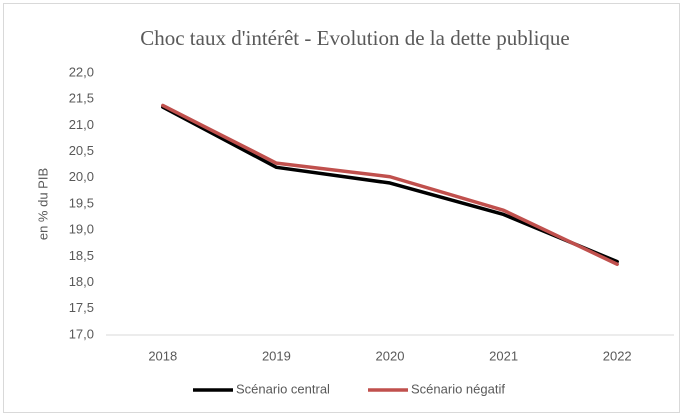 The height and width of the screenshot is (416, 683). I want to click on legend-label: Scénario négatif, so click(458, 388).